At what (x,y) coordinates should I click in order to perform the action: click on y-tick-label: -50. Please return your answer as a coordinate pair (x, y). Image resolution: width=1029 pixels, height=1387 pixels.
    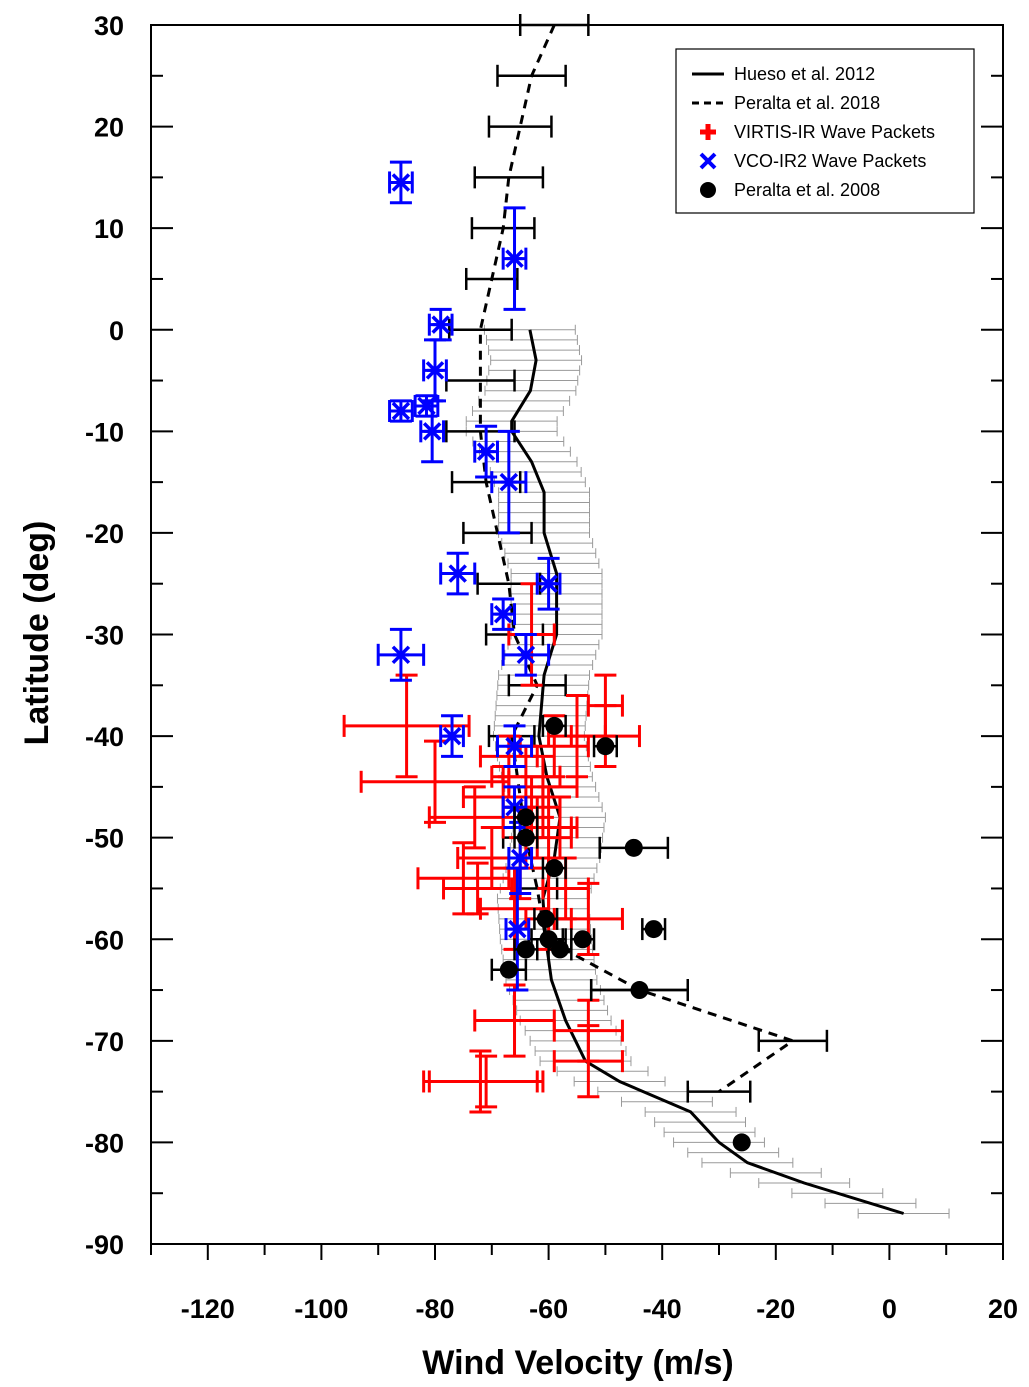
    Looking at the image, I should click on (104, 839).